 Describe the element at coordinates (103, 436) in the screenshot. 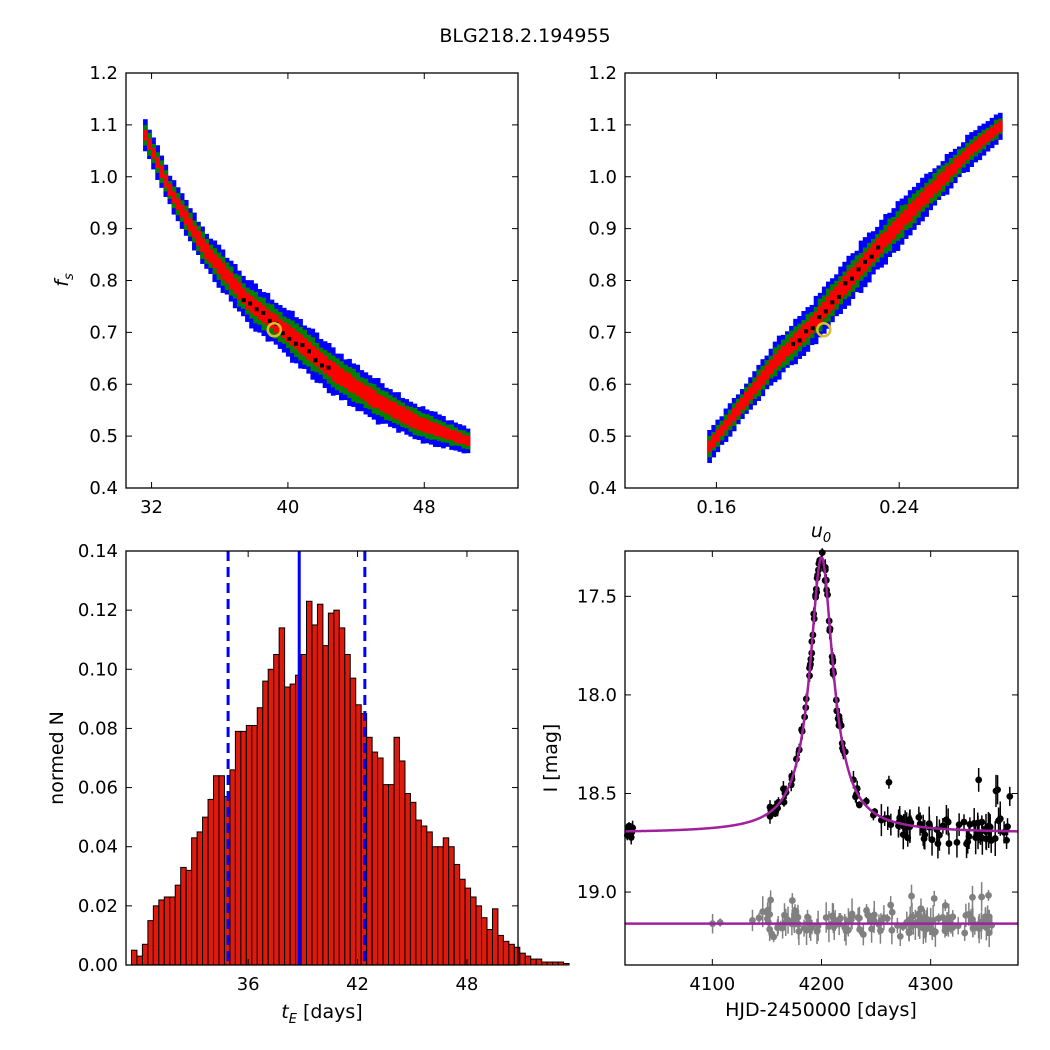

I see `y-tick-label: 0.5` at that location.